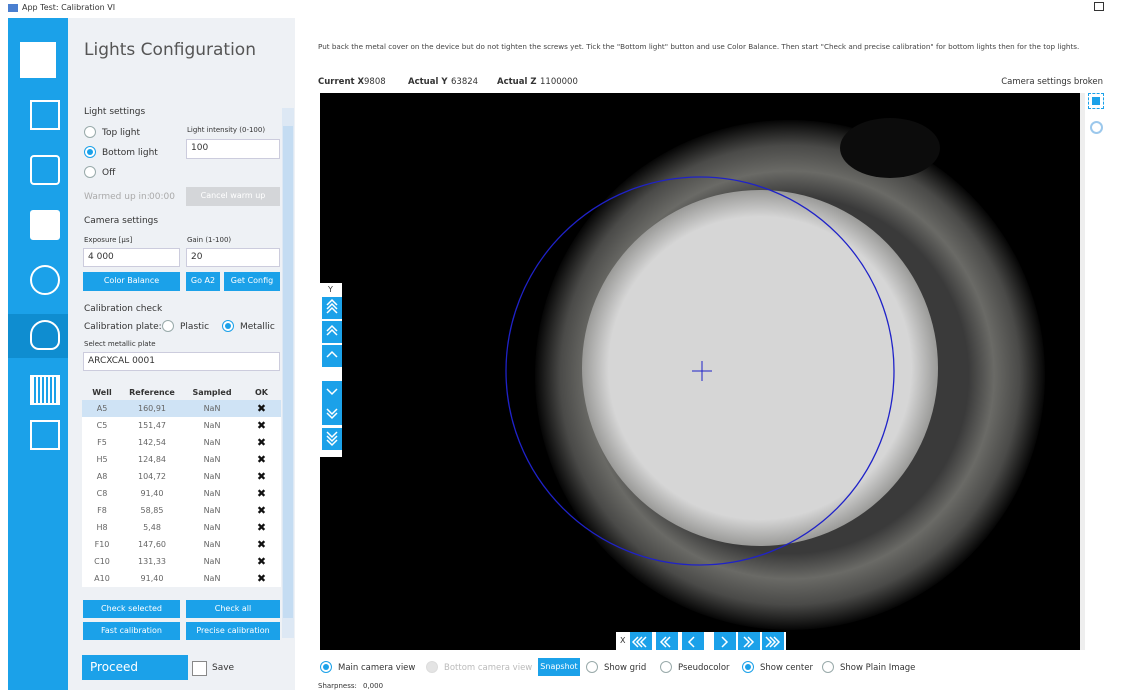 The width and height of the screenshot is (1125, 690). Describe the element at coordinates (181, 527) in the screenshot. I see `table-row: H8 5,48 NaN ✖` at that location.